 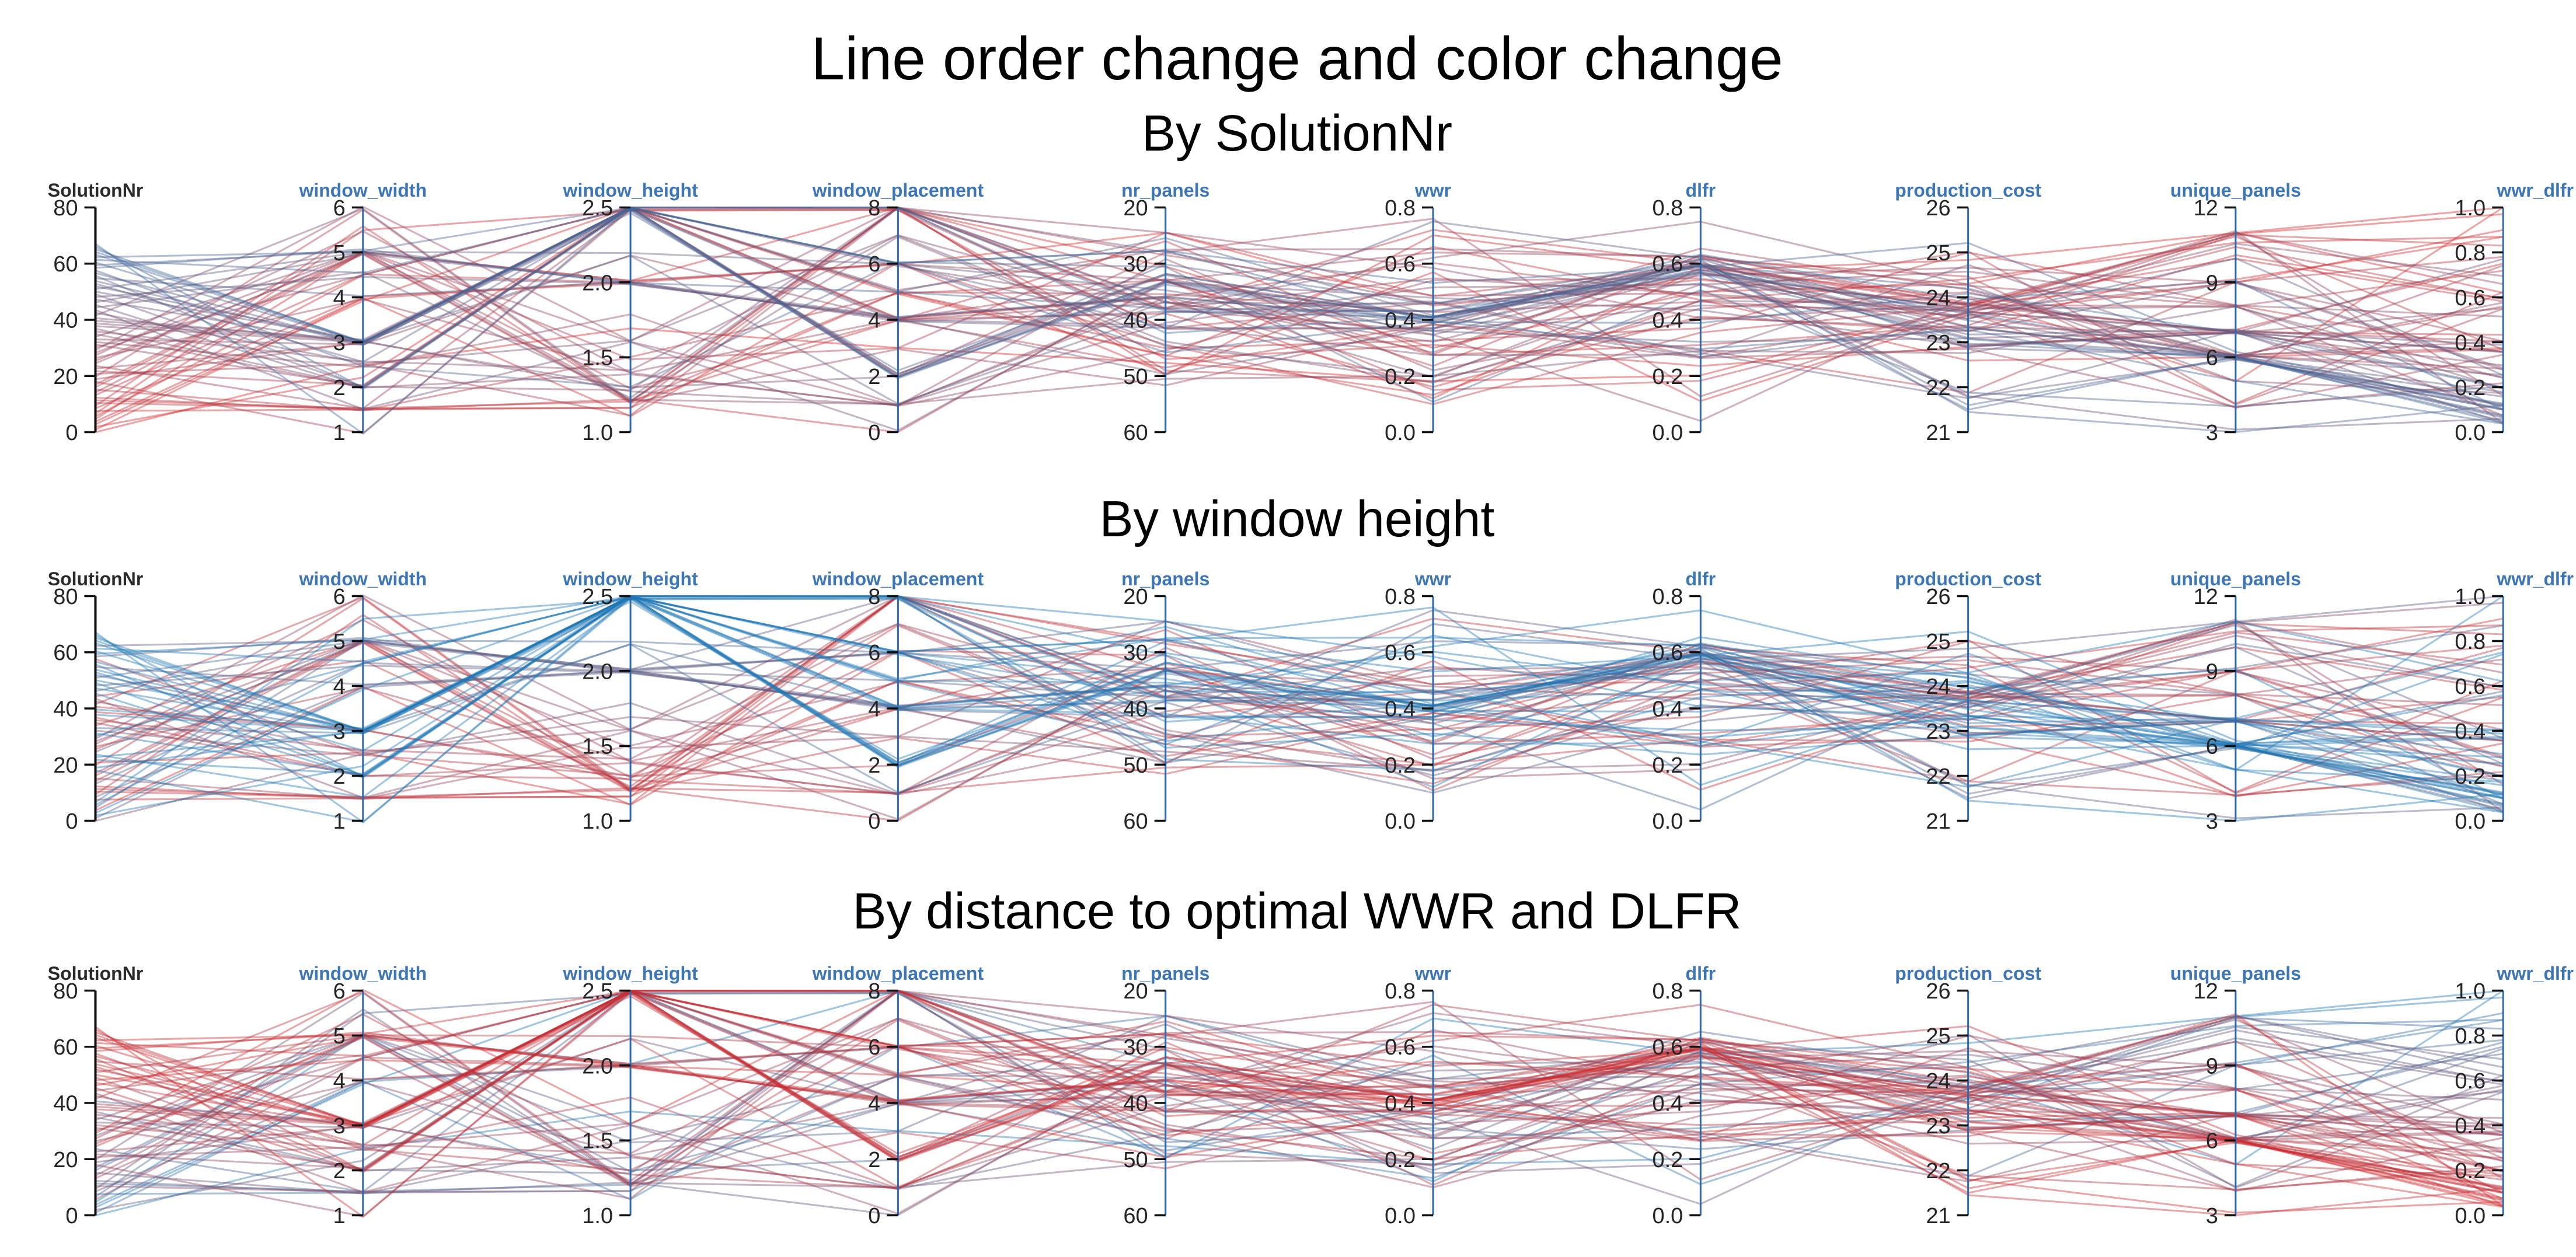 What do you see at coordinates (2236, 190) in the screenshot?
I see `svg-text: unique_panels` at bounding box center [2236, 190].